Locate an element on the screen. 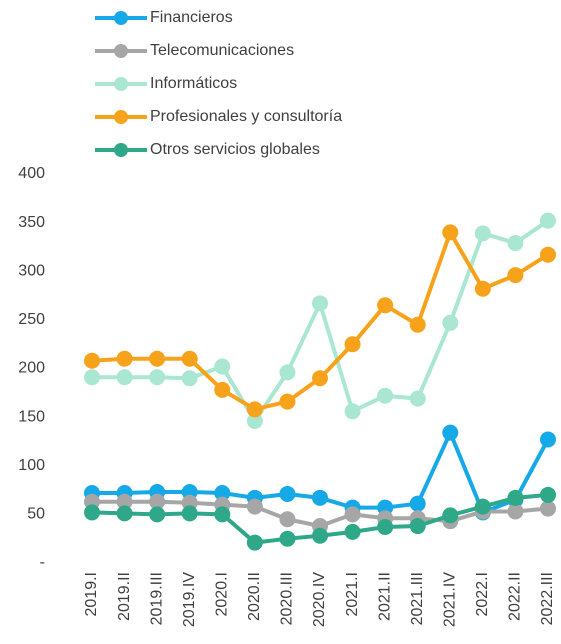 The width and height of the screenshot is (561, 644). x-tick-label: 2022.I is located at coordinates (482, 594).